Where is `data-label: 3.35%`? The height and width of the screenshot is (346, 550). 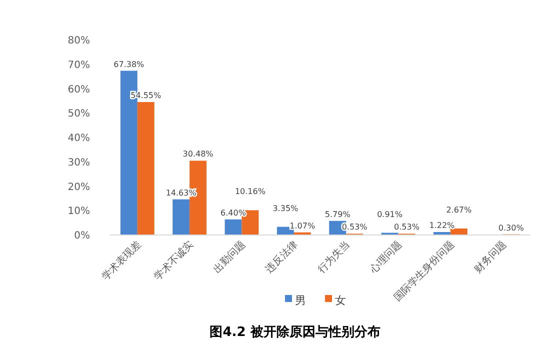
data-label: 3.35% is located at coordinates (285, 208).